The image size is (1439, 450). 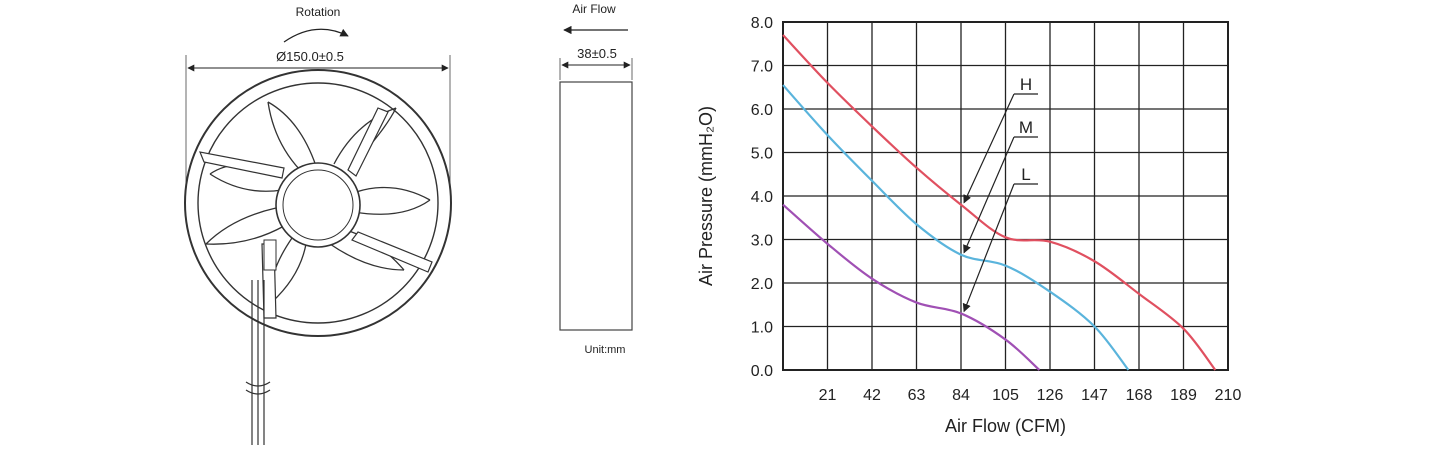 What do you see at coordinates (597, 53) in the screenshot?
I see `thickness-label: 38±0.5` at bounding box center [597, 53].